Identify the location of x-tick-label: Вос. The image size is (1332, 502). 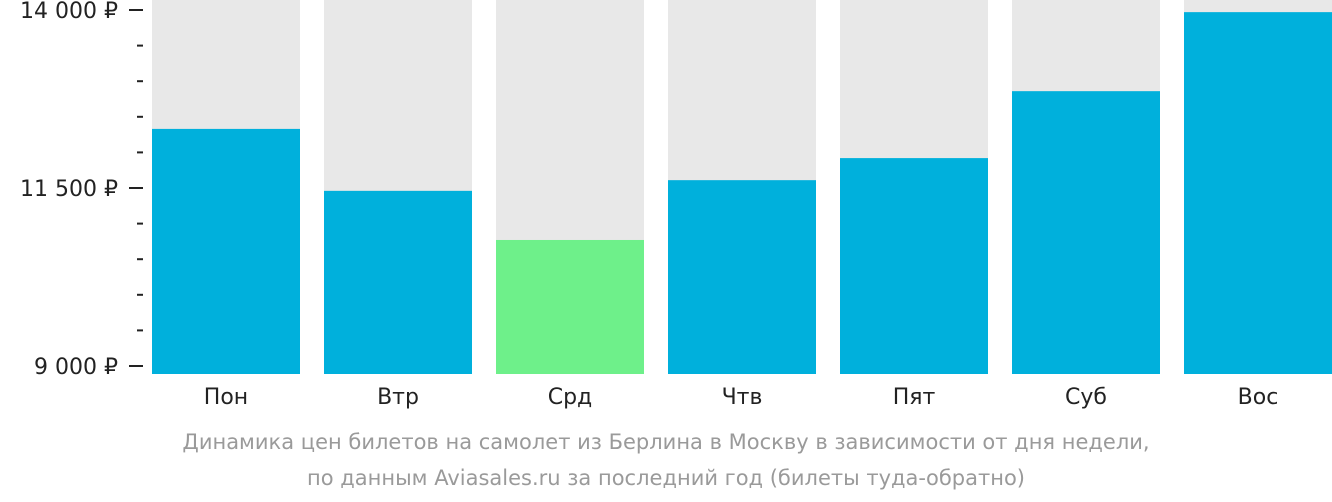
(1258, 397).